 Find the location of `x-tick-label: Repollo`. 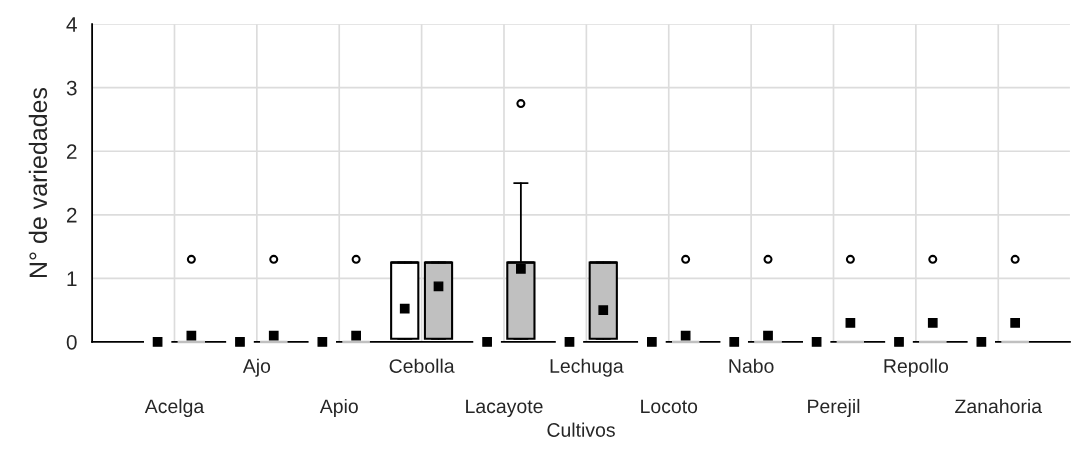

x-tick-label: Repollo is located at coordinates (916, 367).